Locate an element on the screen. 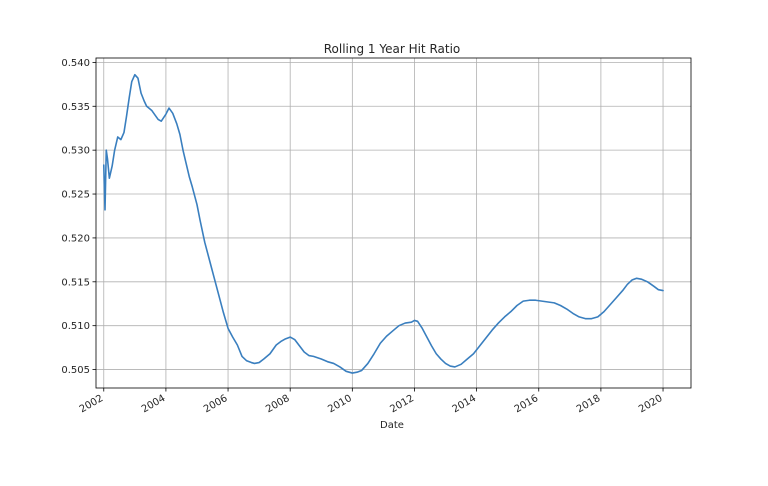 This screenshot has height=486, width=768. x-axis-label: Date is located at coordinates (392, 425).